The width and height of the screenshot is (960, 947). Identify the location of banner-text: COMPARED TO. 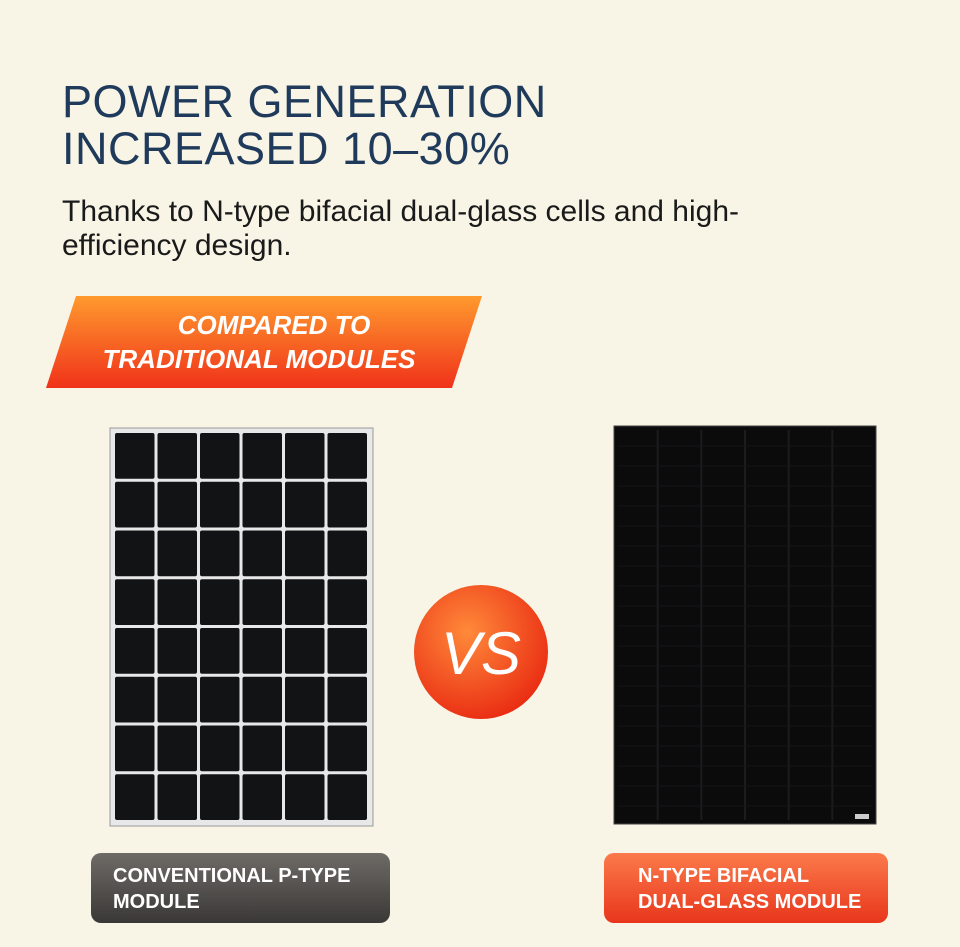
(274, 325).